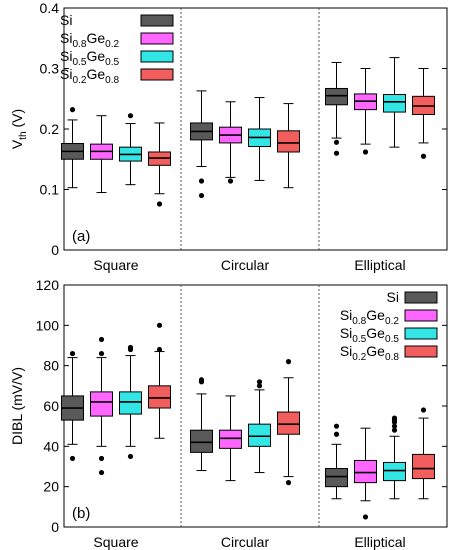 Image resolution: width=452 pixels, height=550 pixels. What do you see at coordinates (50, 8) in the screenshot?
I see `y-tick-label: 0.4` at bounding box center [50, 8].